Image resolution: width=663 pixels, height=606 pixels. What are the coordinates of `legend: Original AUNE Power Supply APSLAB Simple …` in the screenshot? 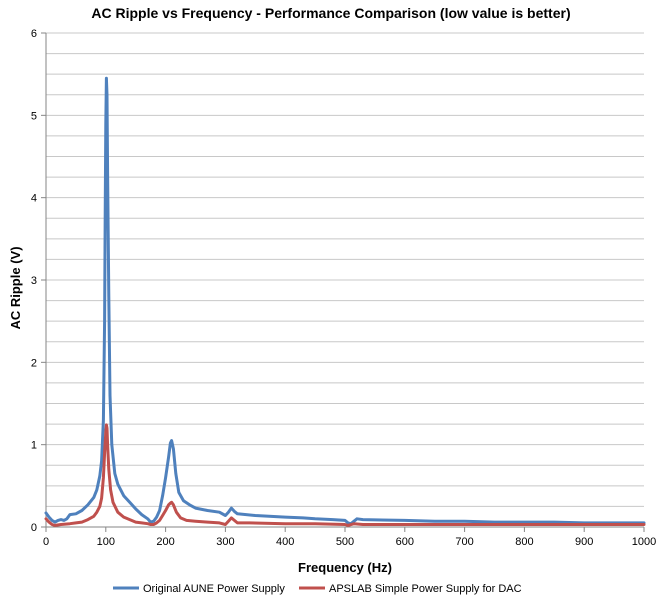 It's located at (317, 589).